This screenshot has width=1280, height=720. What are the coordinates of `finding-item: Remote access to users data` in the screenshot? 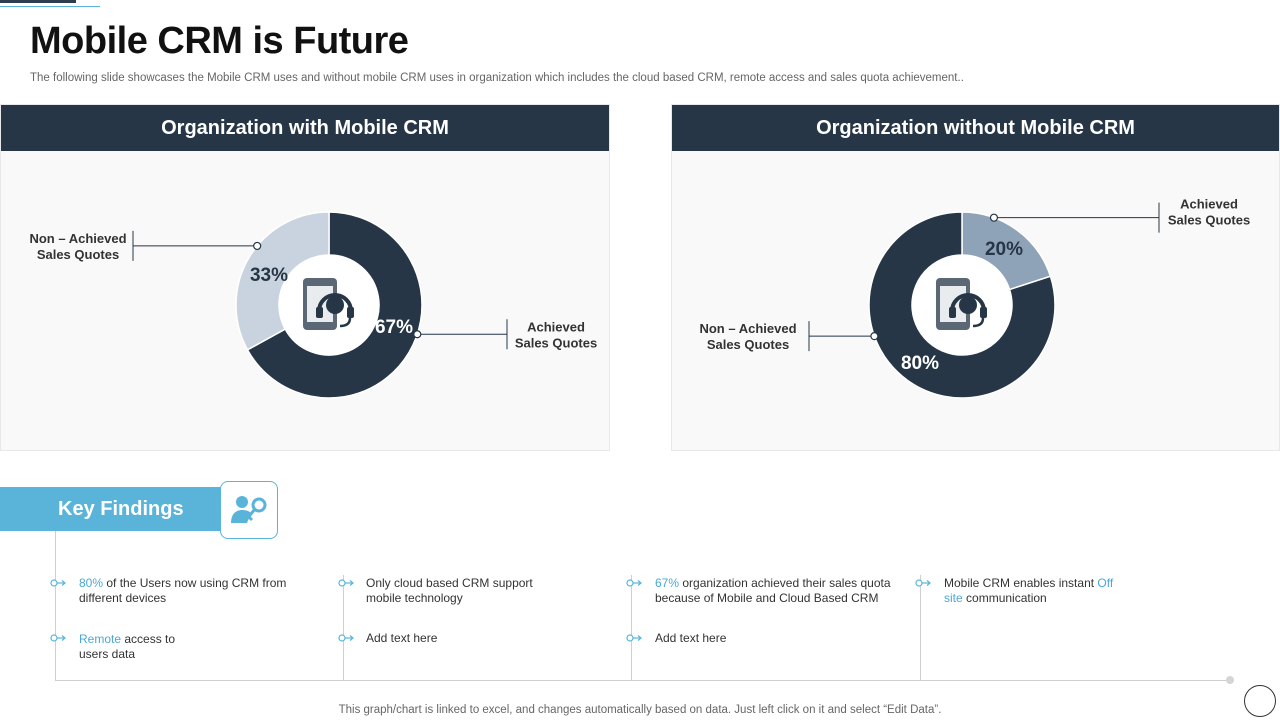 It's located at (139, 646).